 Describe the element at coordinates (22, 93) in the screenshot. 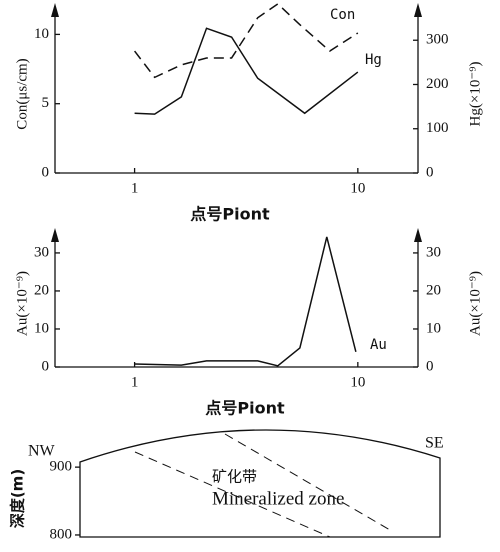

I see `y-axis-label: Con(μs/cm)` at that location.